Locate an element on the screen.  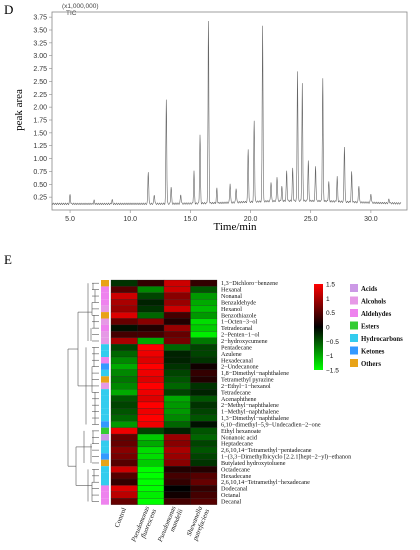
y-tick-label: 3.00 is located at coordinates (40, 56).